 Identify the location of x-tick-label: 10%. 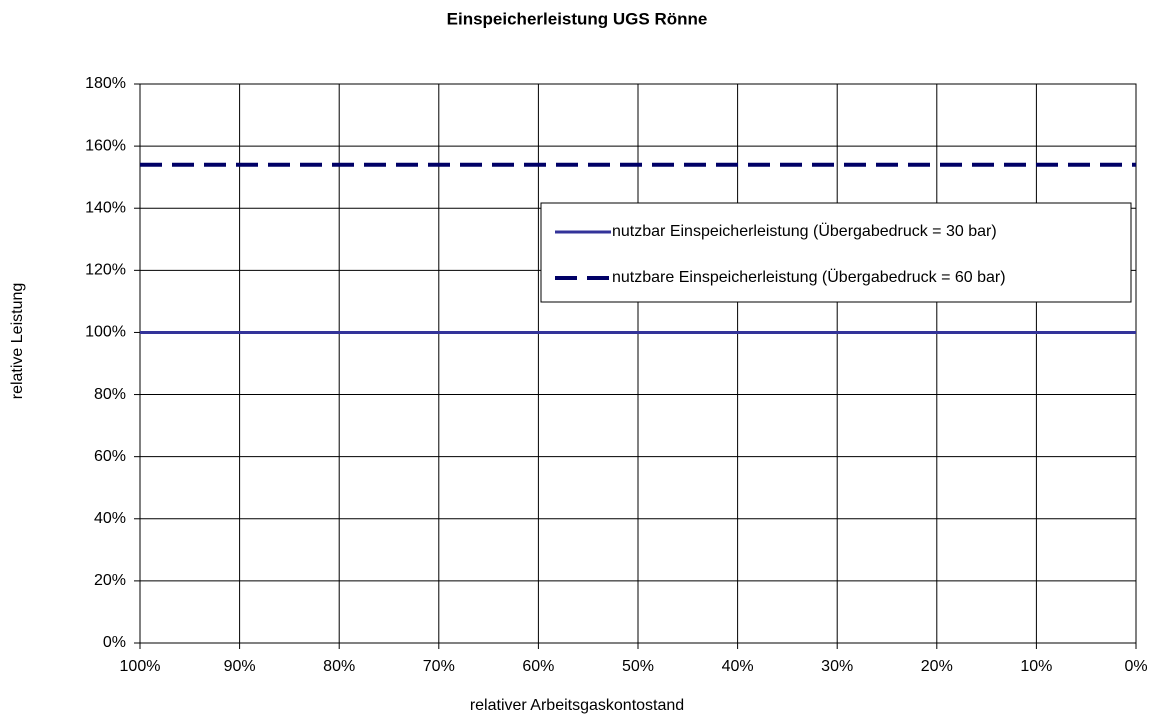
(1036, 666).